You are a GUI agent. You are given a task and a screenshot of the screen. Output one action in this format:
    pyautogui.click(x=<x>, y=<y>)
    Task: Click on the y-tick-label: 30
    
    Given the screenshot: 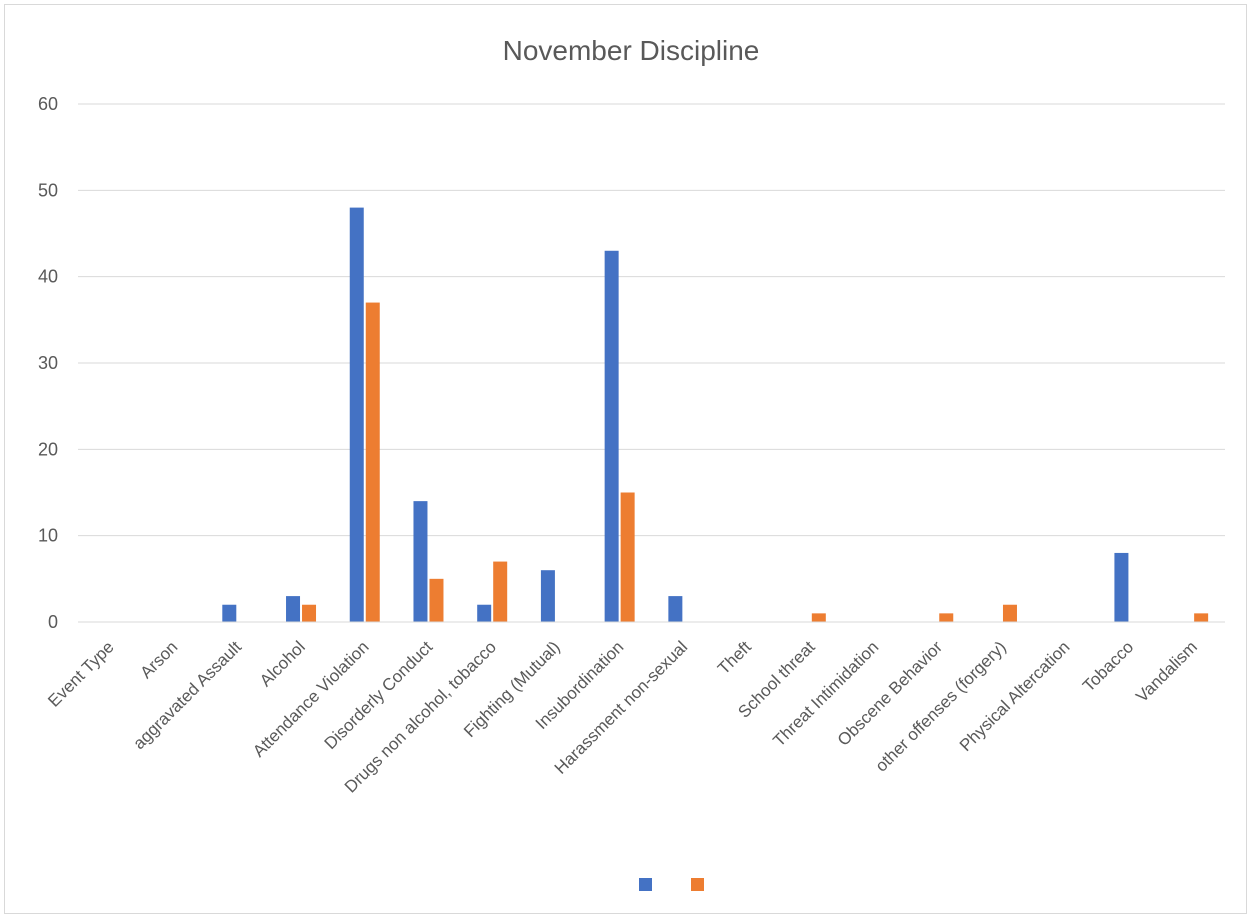 What is the action you would take?
    pyautogui.click(x=48, y=363)
    